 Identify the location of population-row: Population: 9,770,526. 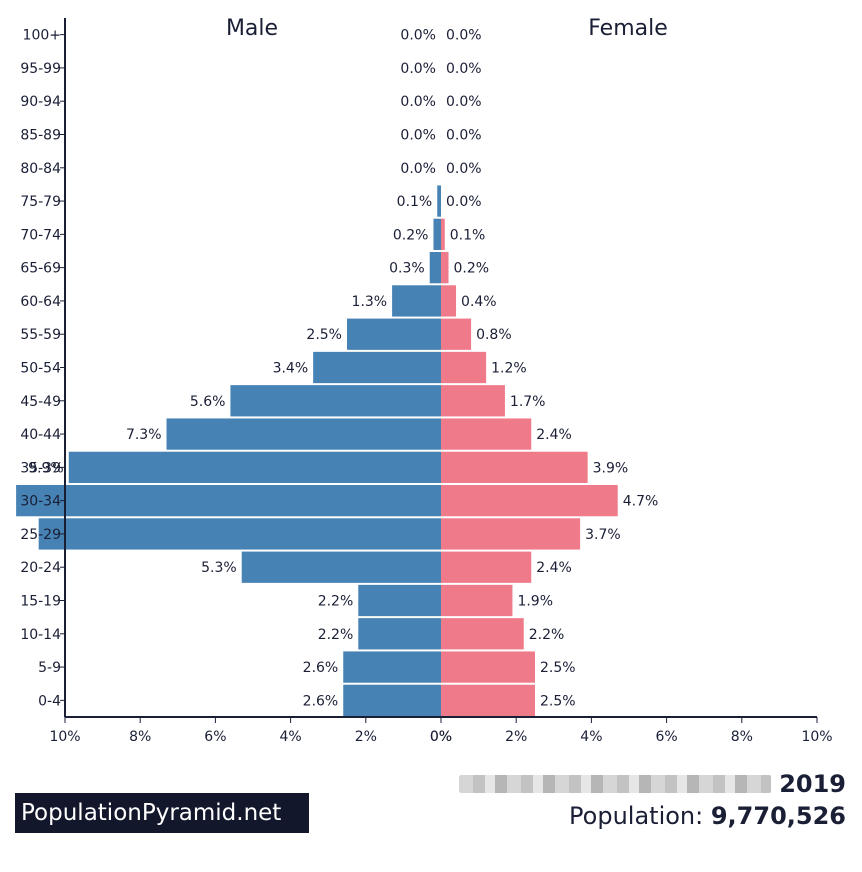
(652, 816).